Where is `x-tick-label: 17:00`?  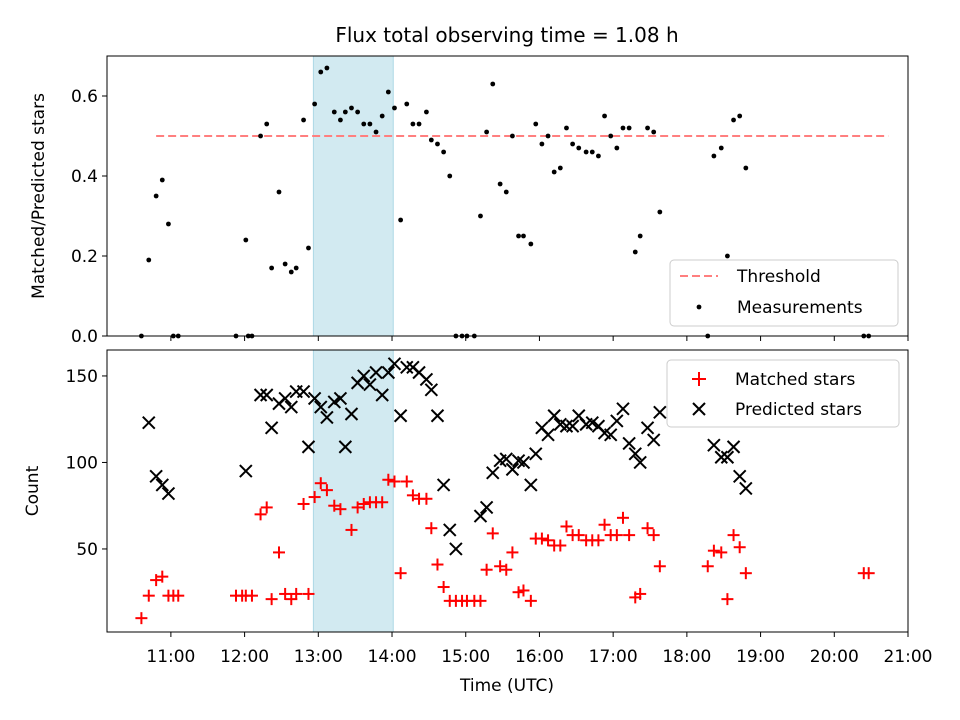
x-tick-label: 17:00 is located at coordinates (613, 657).